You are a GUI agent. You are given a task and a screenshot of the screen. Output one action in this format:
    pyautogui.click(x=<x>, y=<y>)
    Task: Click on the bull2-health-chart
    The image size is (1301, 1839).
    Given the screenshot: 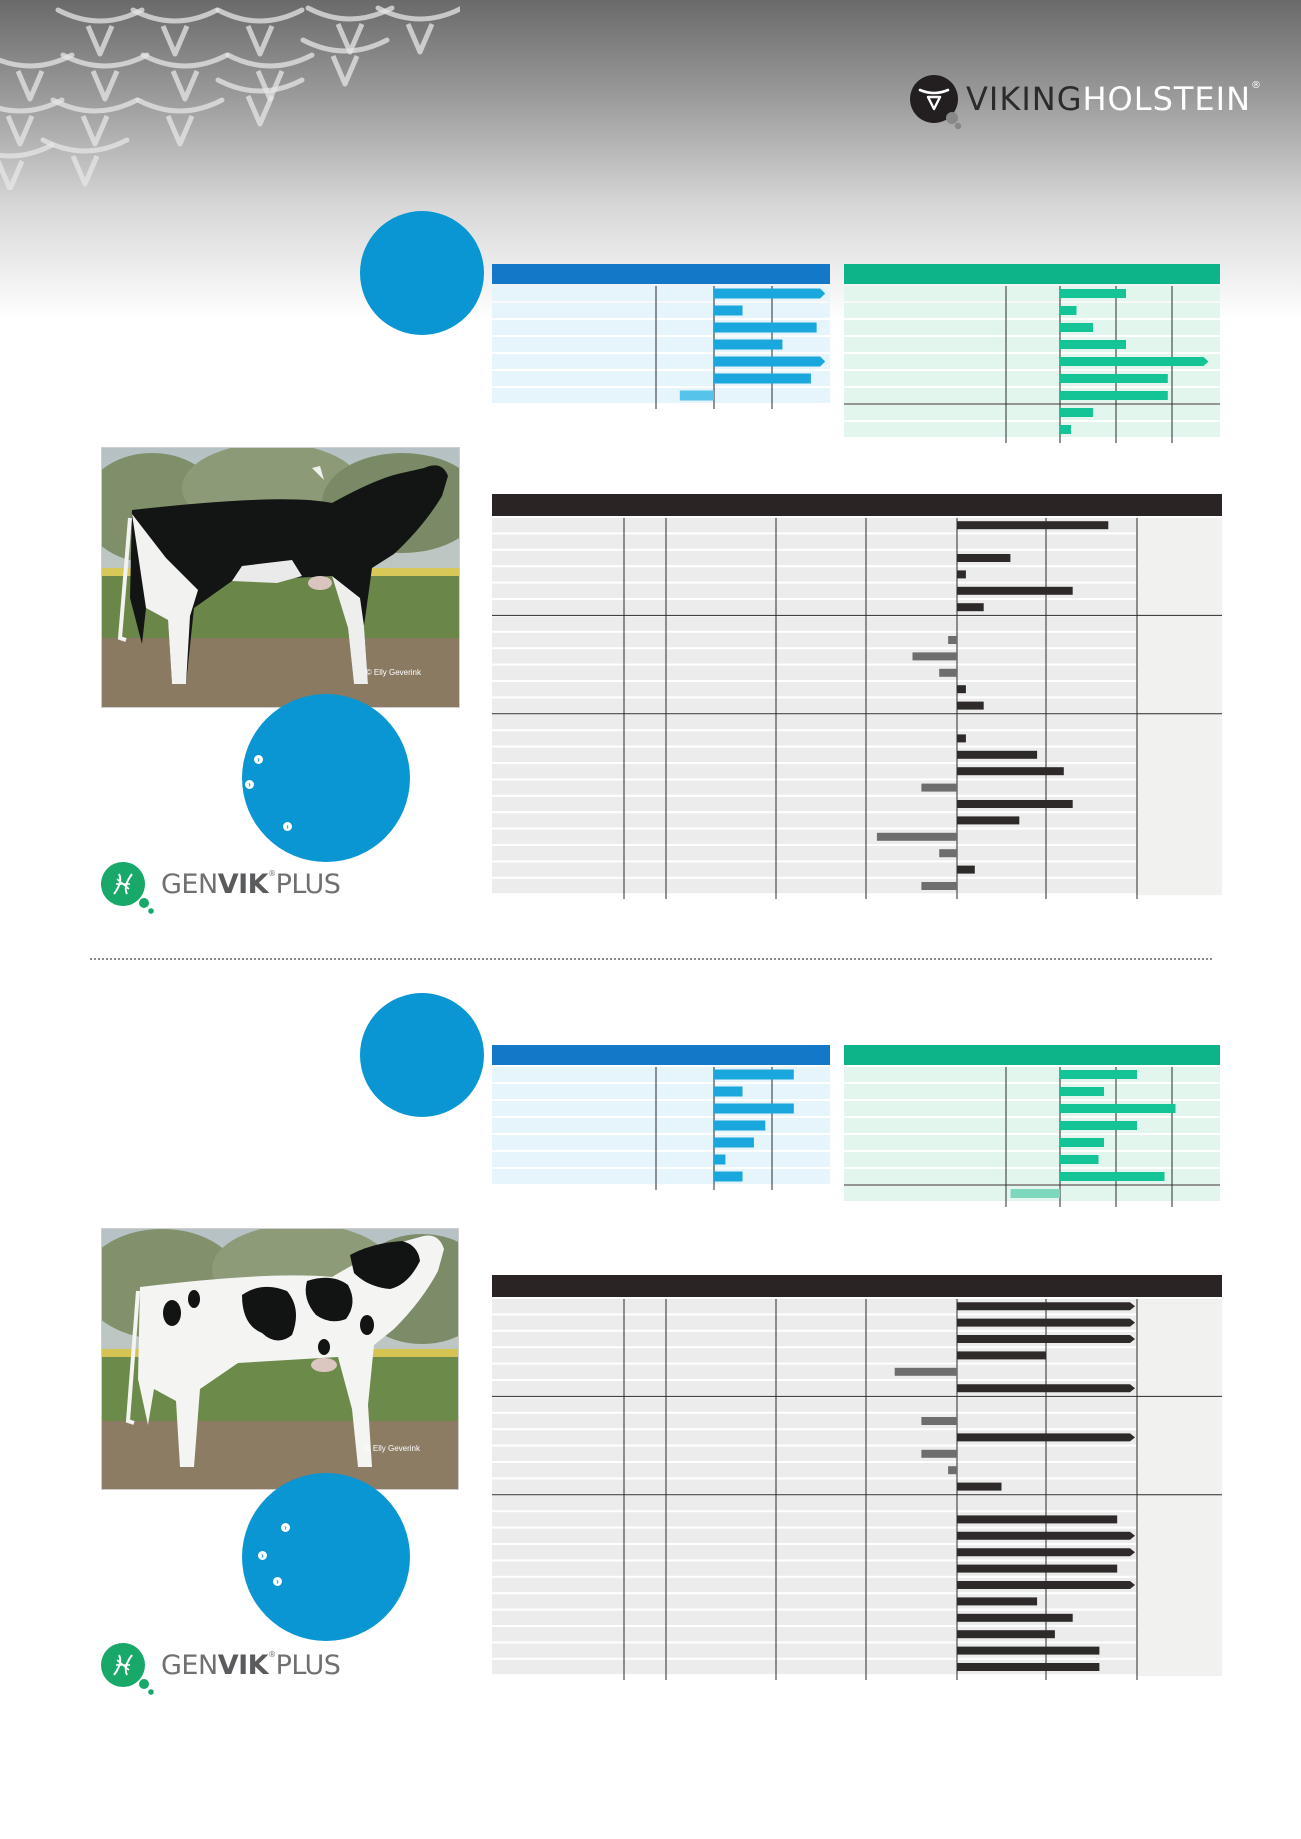 What is the action you would take?
    pyautogui.click(x=1032, y=1126)
    